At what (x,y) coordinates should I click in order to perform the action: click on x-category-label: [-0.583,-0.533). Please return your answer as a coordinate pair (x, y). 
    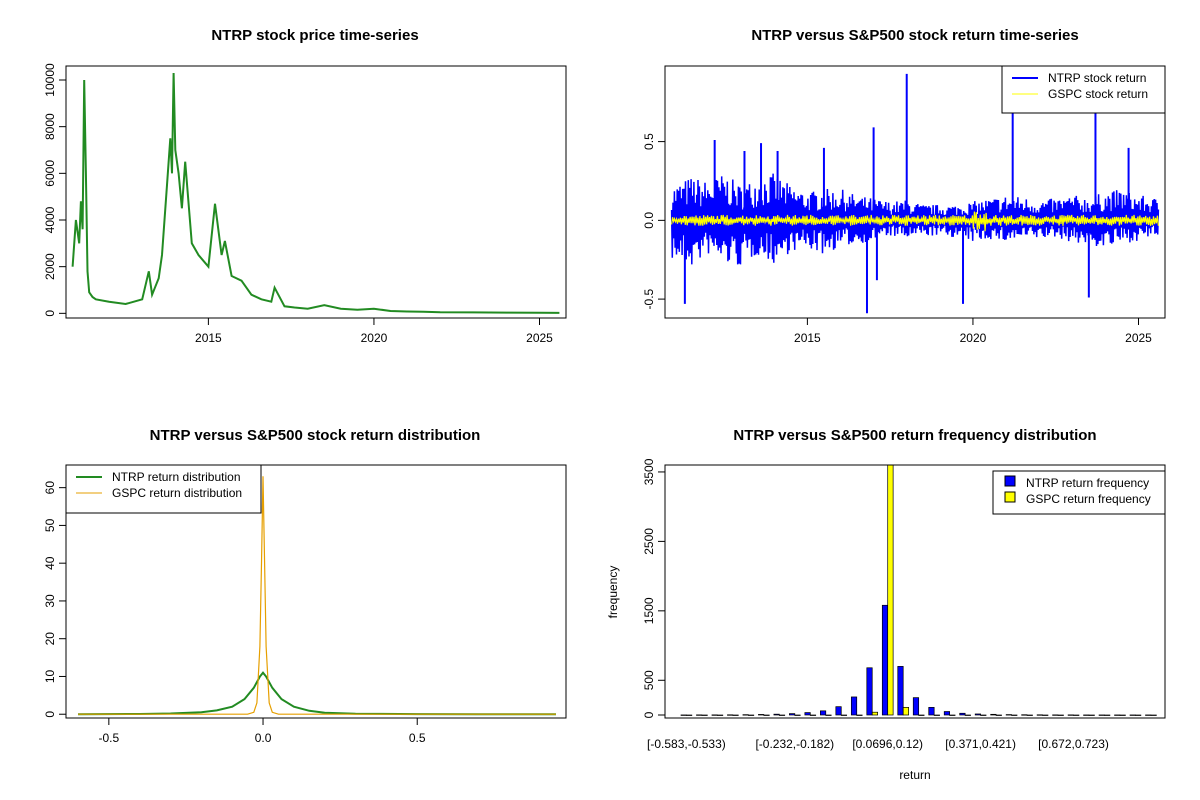
    Looking at the image, I should click on (686, 744).